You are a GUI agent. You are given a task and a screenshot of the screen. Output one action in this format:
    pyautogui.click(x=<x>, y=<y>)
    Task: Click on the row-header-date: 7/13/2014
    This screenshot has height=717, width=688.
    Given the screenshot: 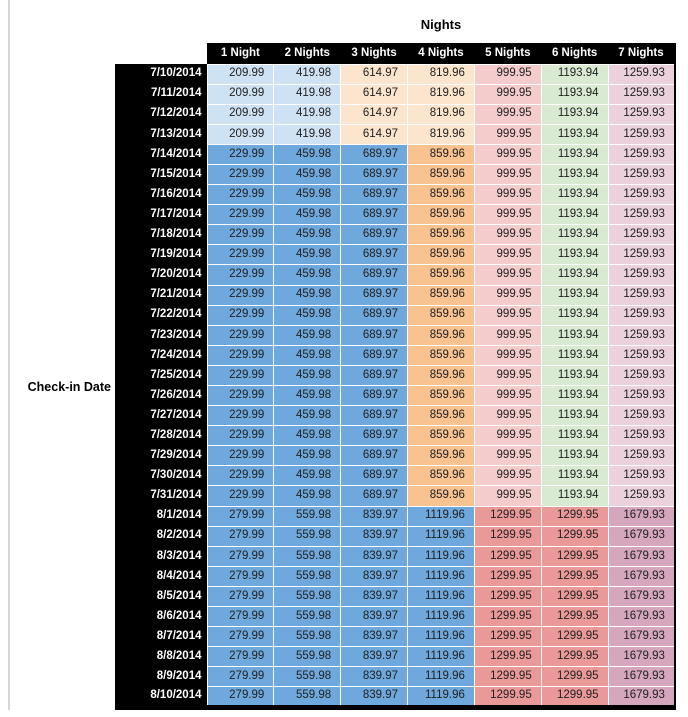 What is the action you would take?
    pyautogui.click(x=161, y=134)
    